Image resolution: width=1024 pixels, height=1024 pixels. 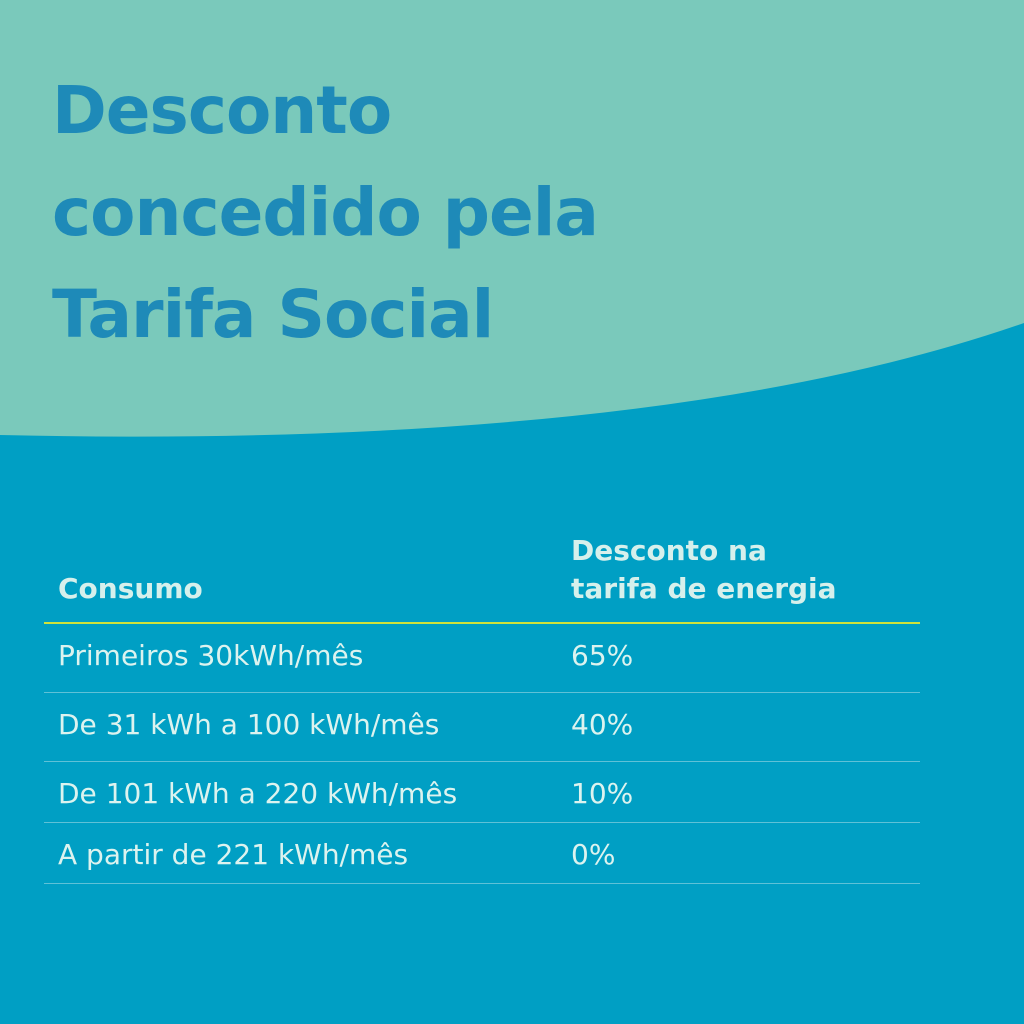 What do you see at coordinates (669, 550) in the screenshot?
I see `header-desconto-line-1: Desconto na` at bounding box center [669, 550].